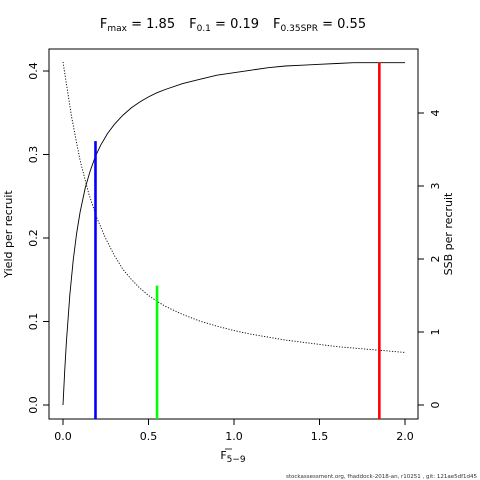 The image size is (480, 480). I want to click on right-y-tick-label: 2, so click(435, 259).